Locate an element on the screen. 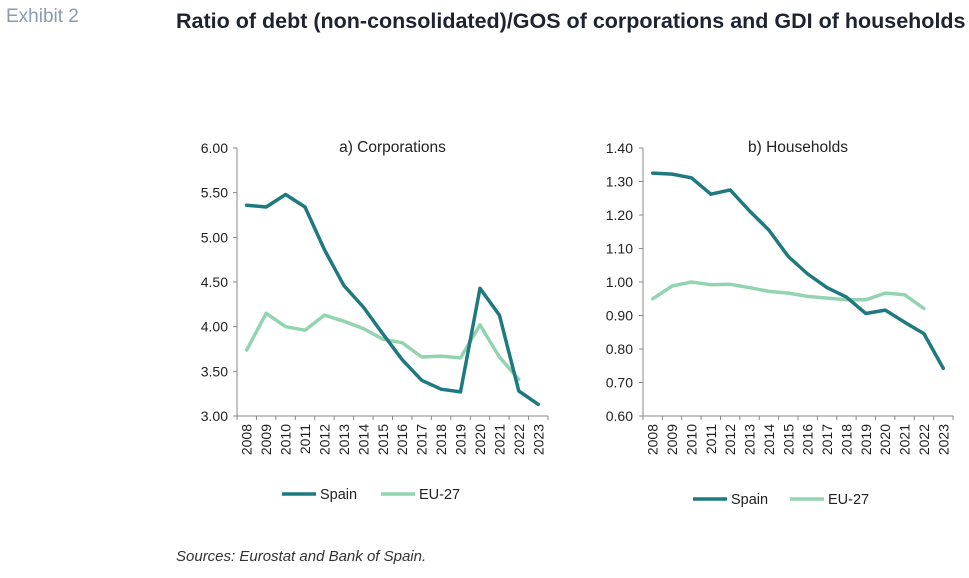 The image size is (969, 578). households-x-tick-label: 2023 is located at coordinates (943, 439).